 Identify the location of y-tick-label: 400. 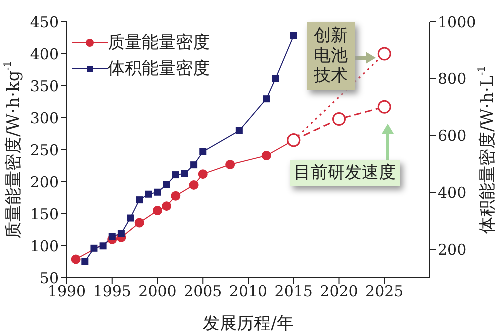
(44, 54).